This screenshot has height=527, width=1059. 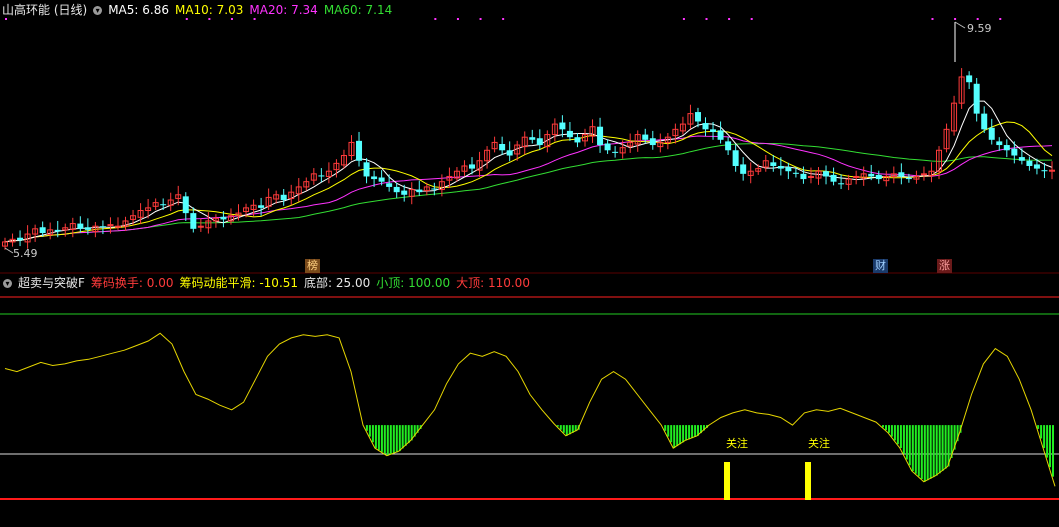 What do you see at coordinates (413, 283) in the screenshot?
I see `small-top-value: 小顶: 100.00` at bounding box center [413, 283].